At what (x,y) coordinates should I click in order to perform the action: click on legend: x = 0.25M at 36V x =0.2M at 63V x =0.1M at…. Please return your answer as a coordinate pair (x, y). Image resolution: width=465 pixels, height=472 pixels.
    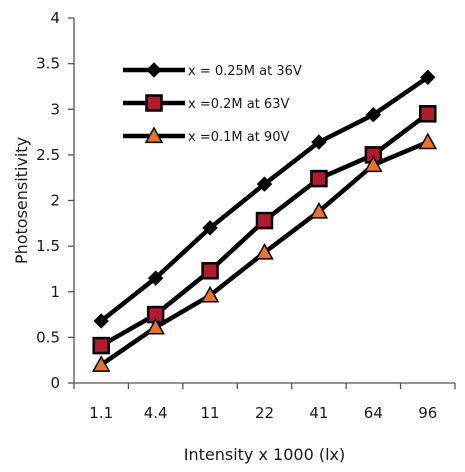
    Looking at the image, I should click on (212, 104).